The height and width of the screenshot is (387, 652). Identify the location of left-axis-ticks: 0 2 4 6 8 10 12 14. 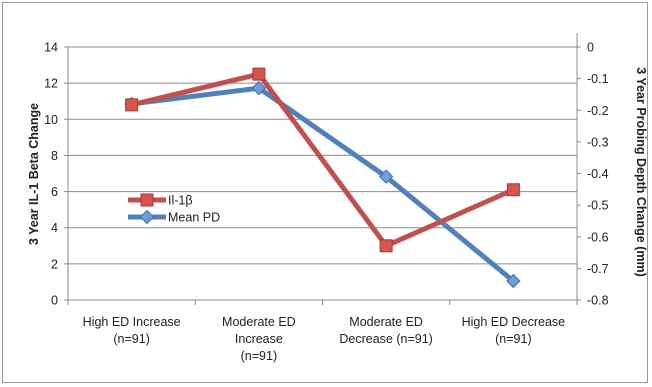
(56, 174).